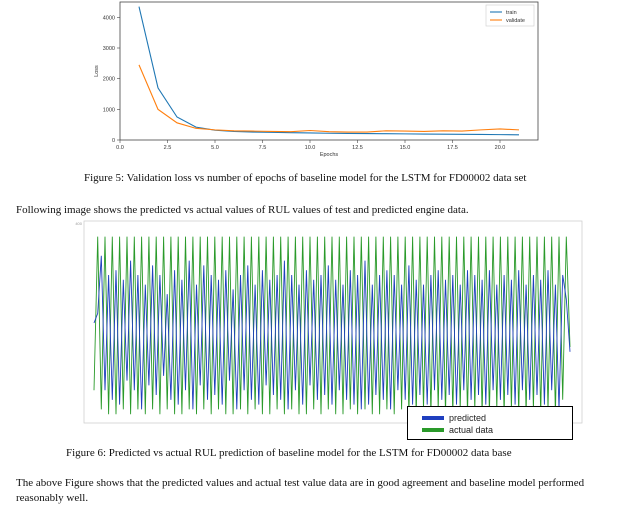  Describe the element at coordinates (471, 430) in the screenshot. I see `legend-label-actual: actual data` at that location.